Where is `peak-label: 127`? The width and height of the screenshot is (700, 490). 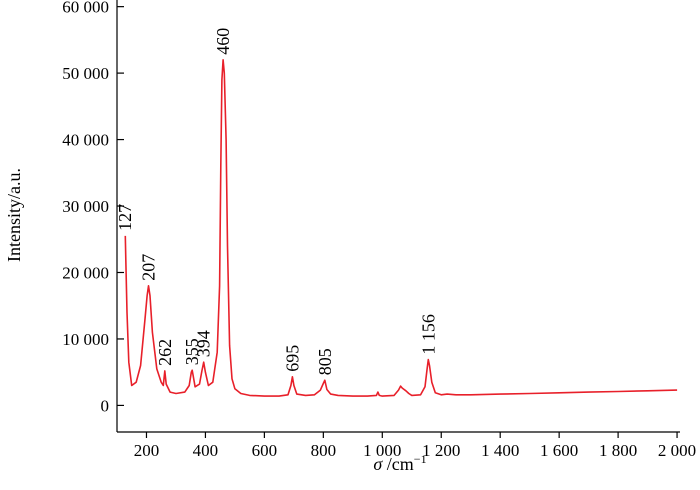 peak-label: 127 is located at coordinates (125, 217).